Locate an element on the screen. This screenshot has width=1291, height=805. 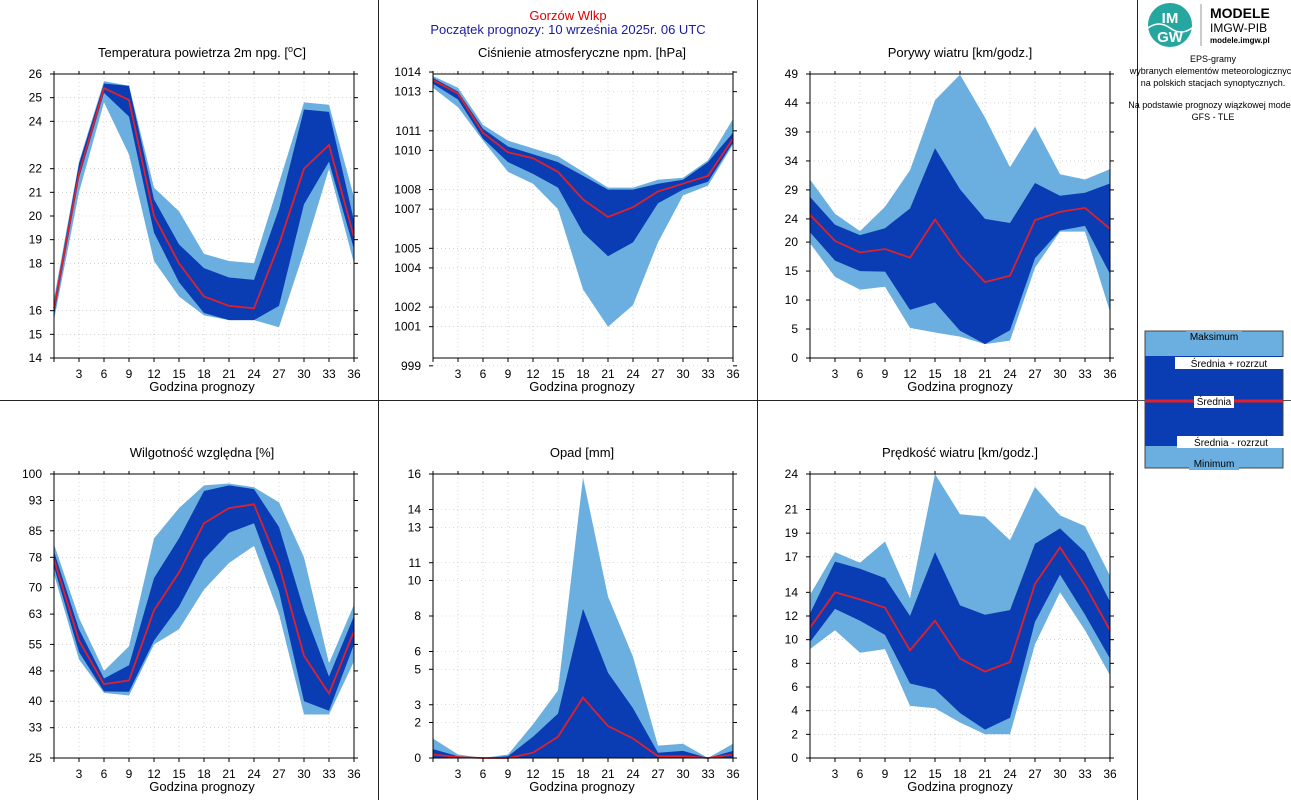
logo-line1: MODELE is located at coordinates (1240, 13).